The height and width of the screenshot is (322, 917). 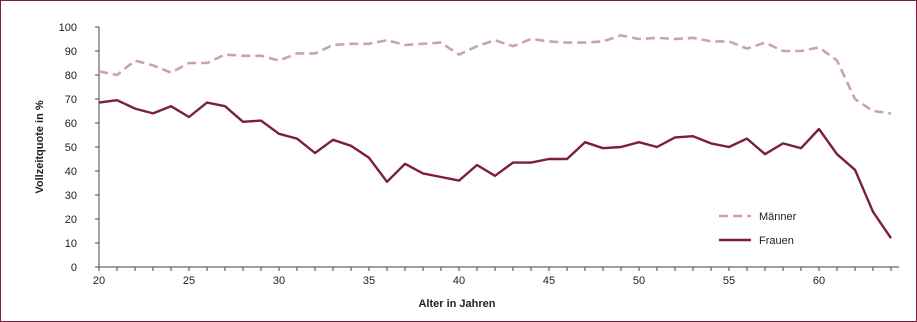 What do you see at coordinates (71, 148) in the screenshot?
I see `y-tick-label: 50` at bounding box center [71, 148].